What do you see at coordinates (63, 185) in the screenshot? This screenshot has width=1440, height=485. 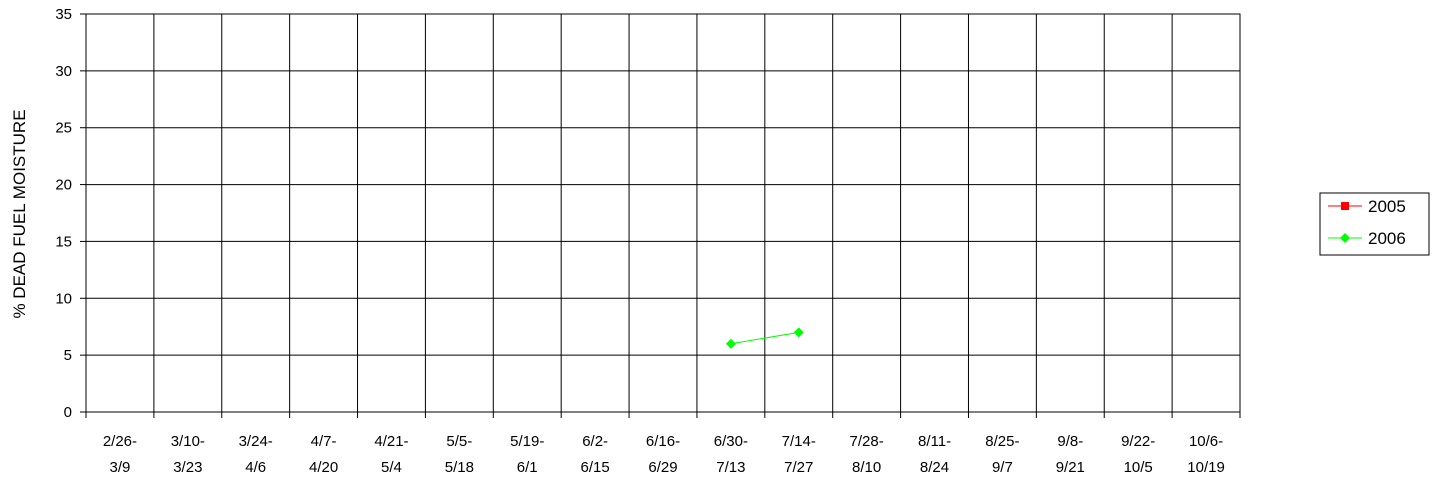 I see `y-tick-label: 20` at bounding box center [63, 185].